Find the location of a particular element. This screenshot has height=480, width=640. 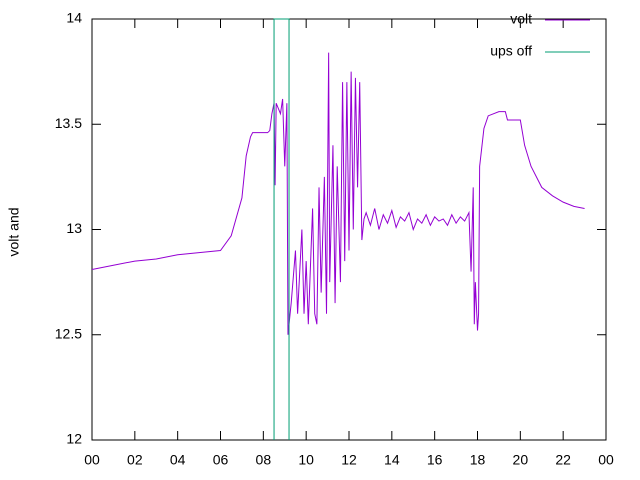

y-tick-label: 13 is located at coordinates (74, 228).